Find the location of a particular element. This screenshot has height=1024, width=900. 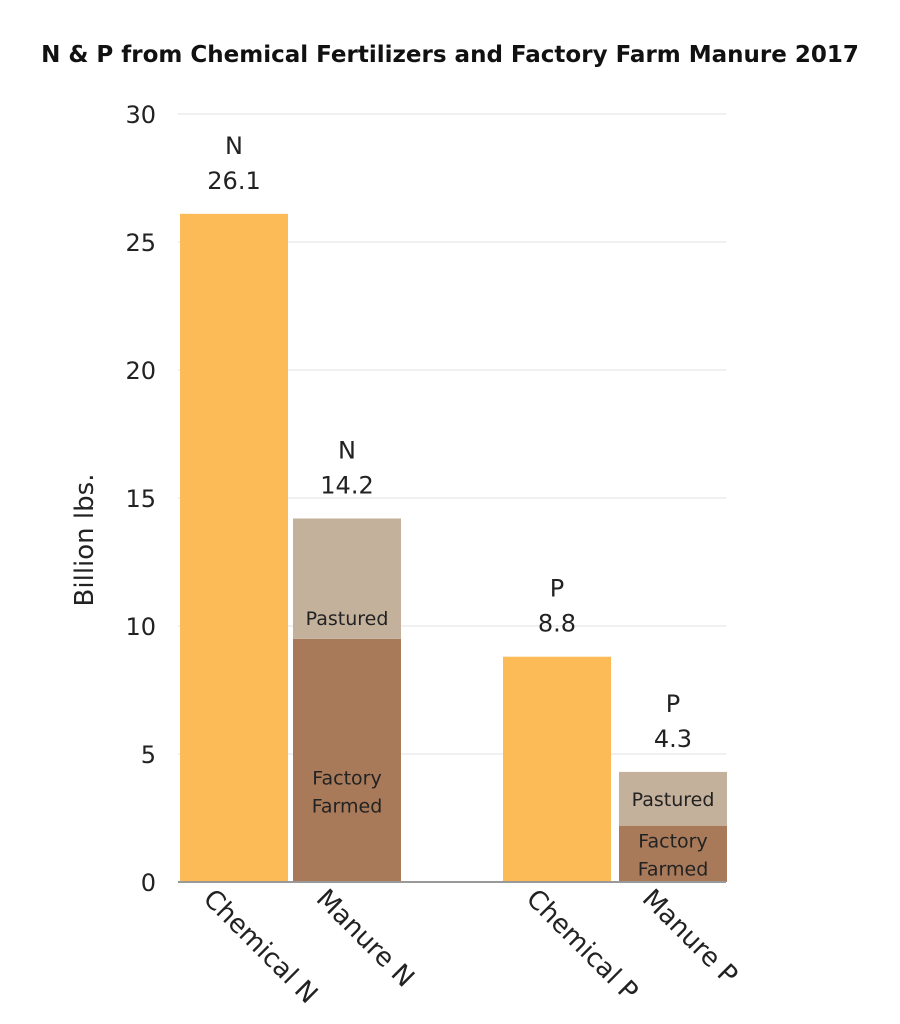

bar-value-label: 8.8 is located at coordinates (557, 624).